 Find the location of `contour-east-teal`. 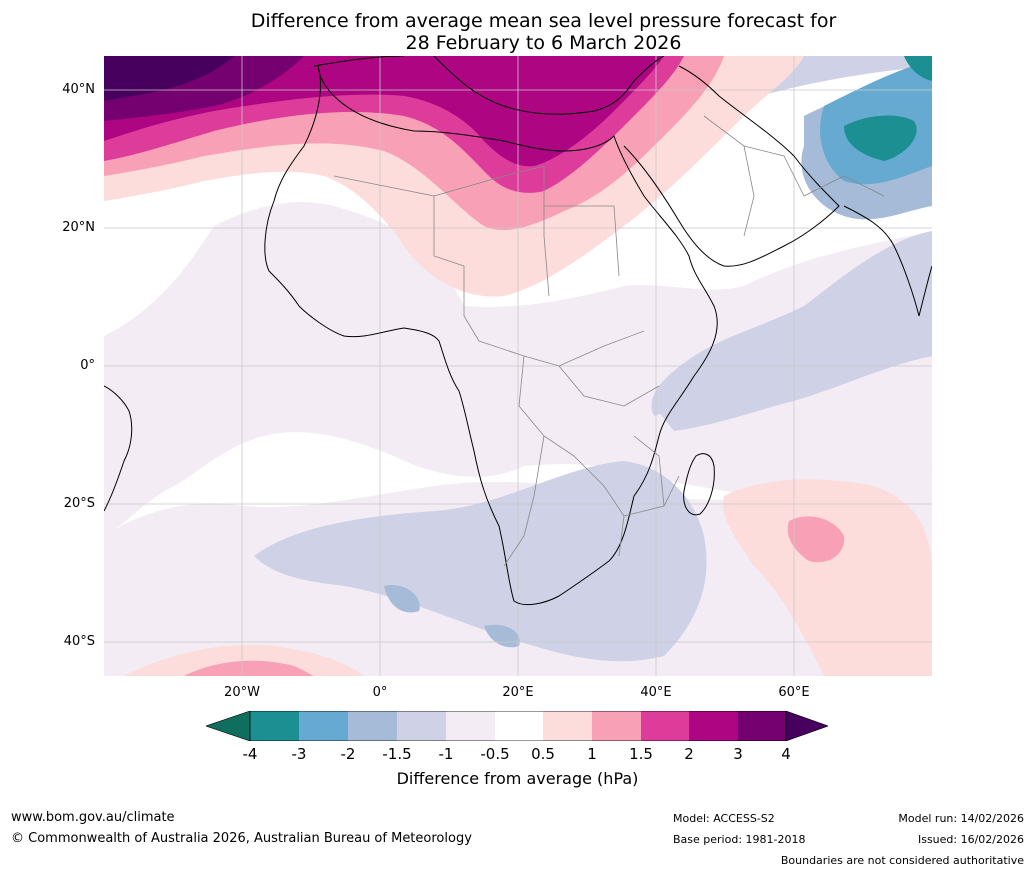

contour-east-teal is located at coordinates (880, 138).